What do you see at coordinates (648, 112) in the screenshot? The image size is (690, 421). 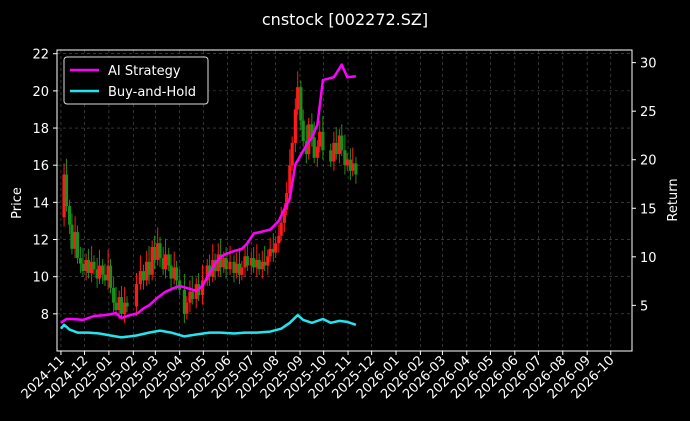 I see `right-tick-label: 25` at bounding box center [648, 112].